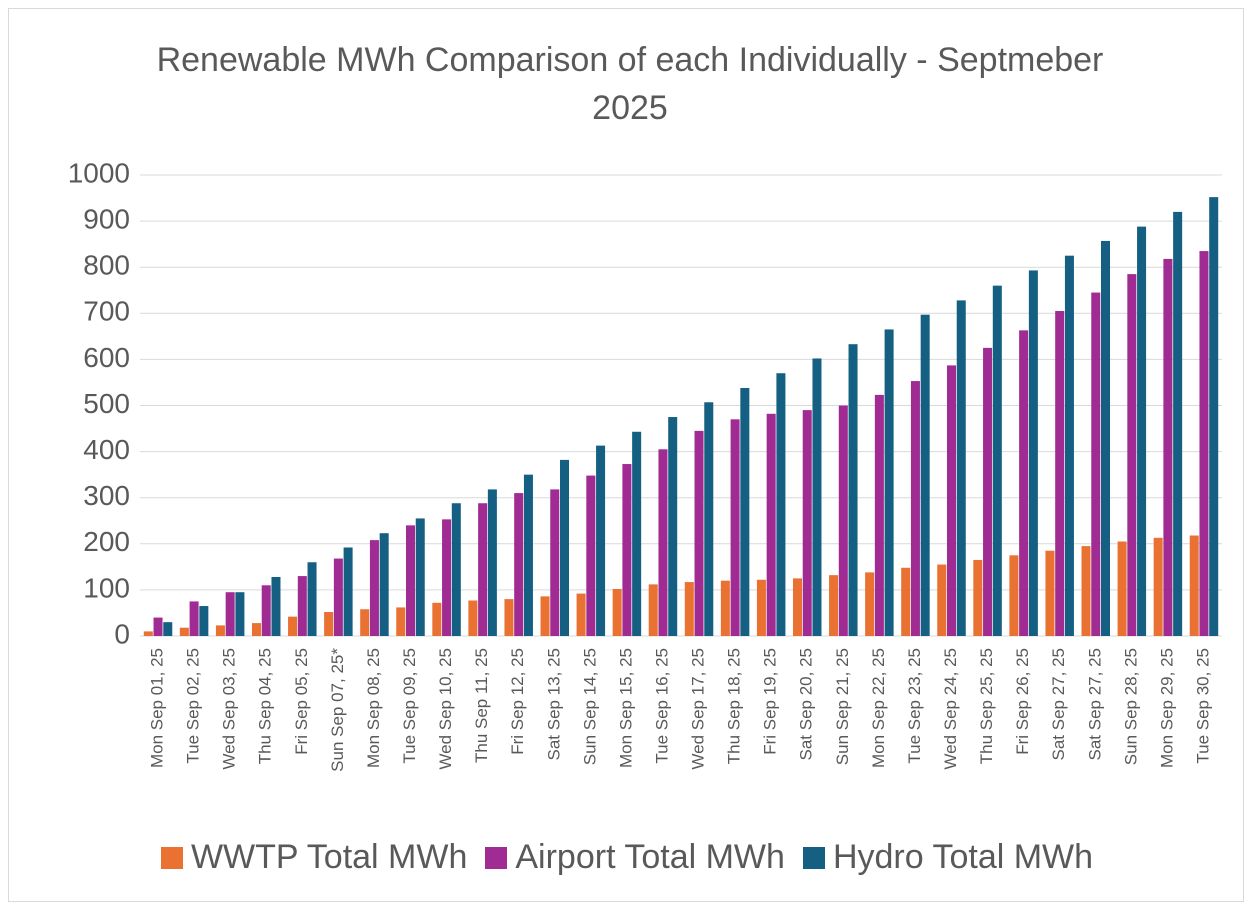 The image size is (1254, 912). I want to click on y-tick-label: 400, so click(106, 449).